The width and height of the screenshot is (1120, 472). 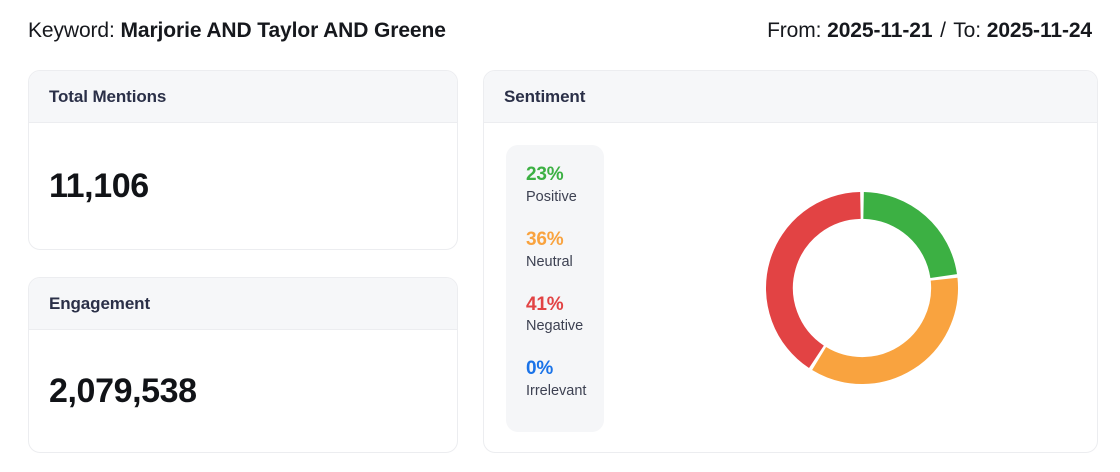 What do you see at coordinates (243, 97) in the screenshot?
I see `total-mentions-card-header: Total Mentions` at bounding box center [243, 97].